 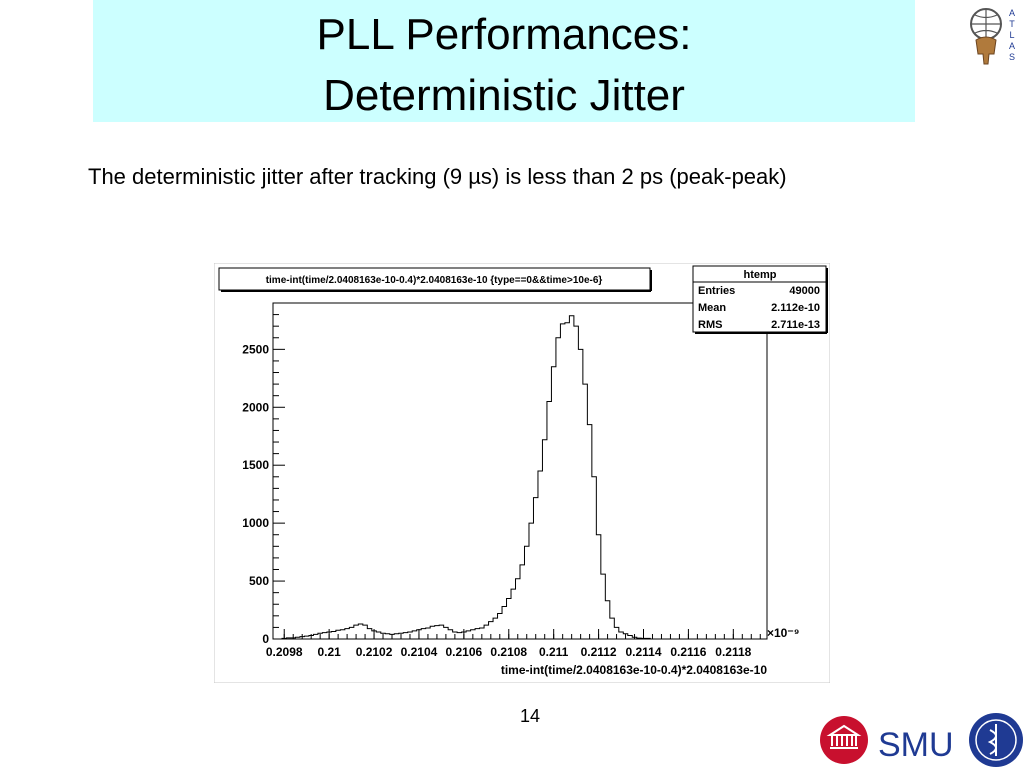 What do you see at coordinates (716, 291) in the screenshot?
I see `stats-label-entries: Entries` at bounding box center [716, 291].